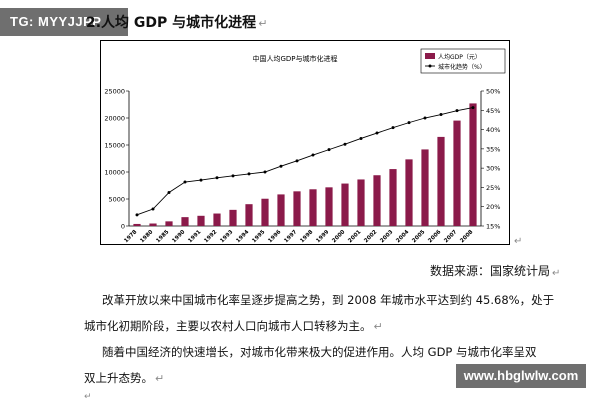  Describe the element at coordinates (418, 236) in the screenshot. I see `x-tick-label: 2005` at that location.